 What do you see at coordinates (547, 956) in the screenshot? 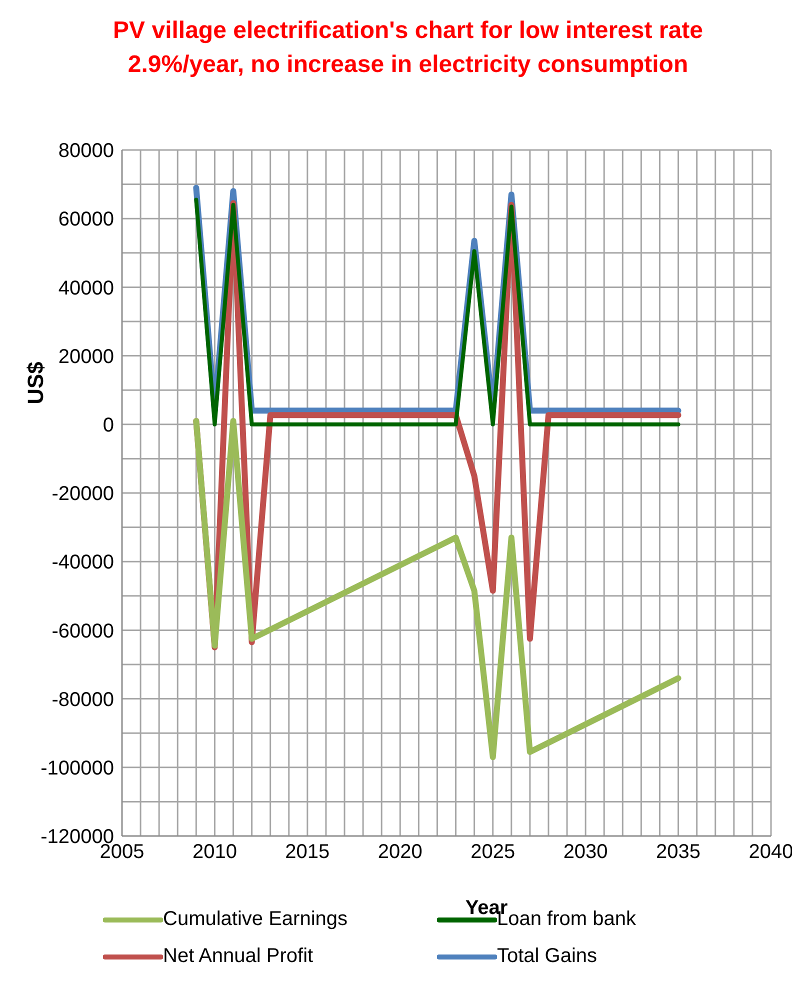
I see `legend-label: Total Gains` at bounding box center [547, 956].